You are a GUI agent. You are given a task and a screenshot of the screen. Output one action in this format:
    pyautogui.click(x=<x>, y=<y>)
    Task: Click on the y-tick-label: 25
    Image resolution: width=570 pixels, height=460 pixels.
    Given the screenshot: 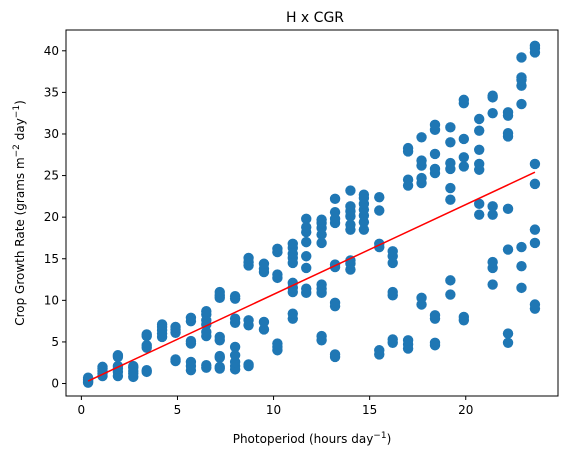 What is the action you would take?
    pyautogui.click(x=51, y=176)
    